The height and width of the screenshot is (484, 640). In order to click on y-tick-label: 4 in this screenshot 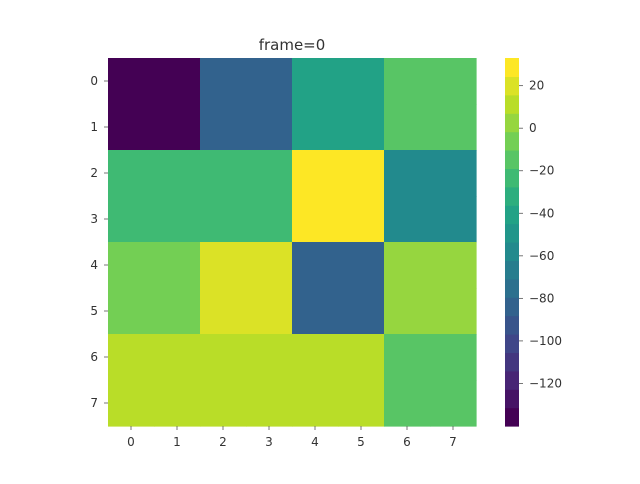, I will do `click(94, 265)`.